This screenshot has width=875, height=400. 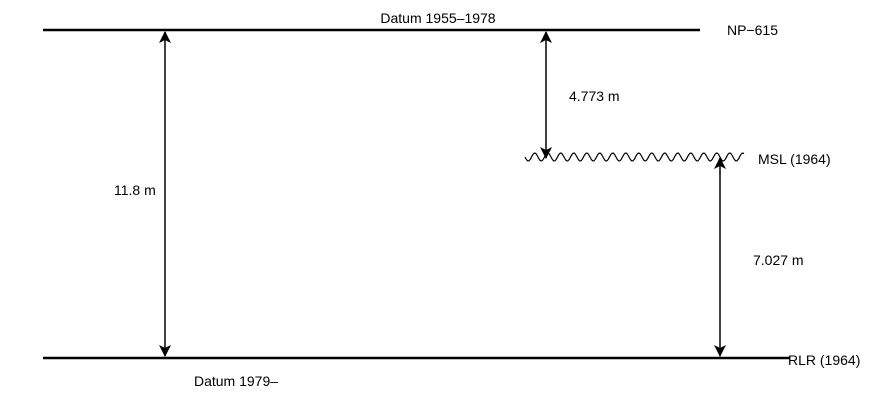 I want to click on upper-datum-label: Datum 1955–1978, so click(x=437, y=18).